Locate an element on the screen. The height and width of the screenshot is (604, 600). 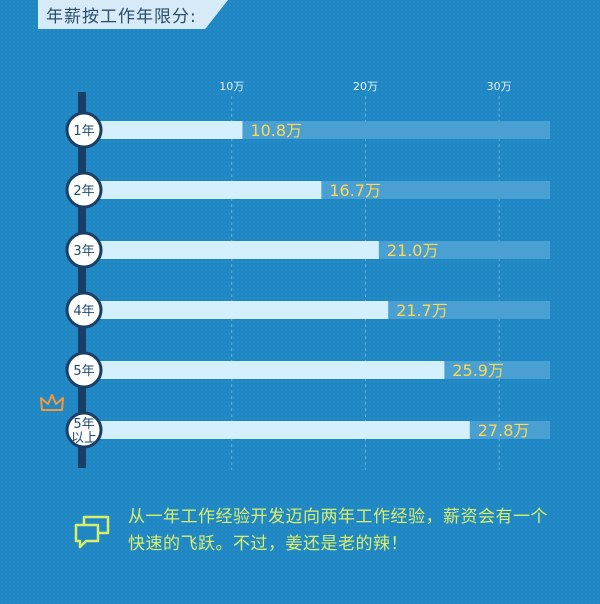
value-label: 16.7万 is located at coordinates (355, 190).